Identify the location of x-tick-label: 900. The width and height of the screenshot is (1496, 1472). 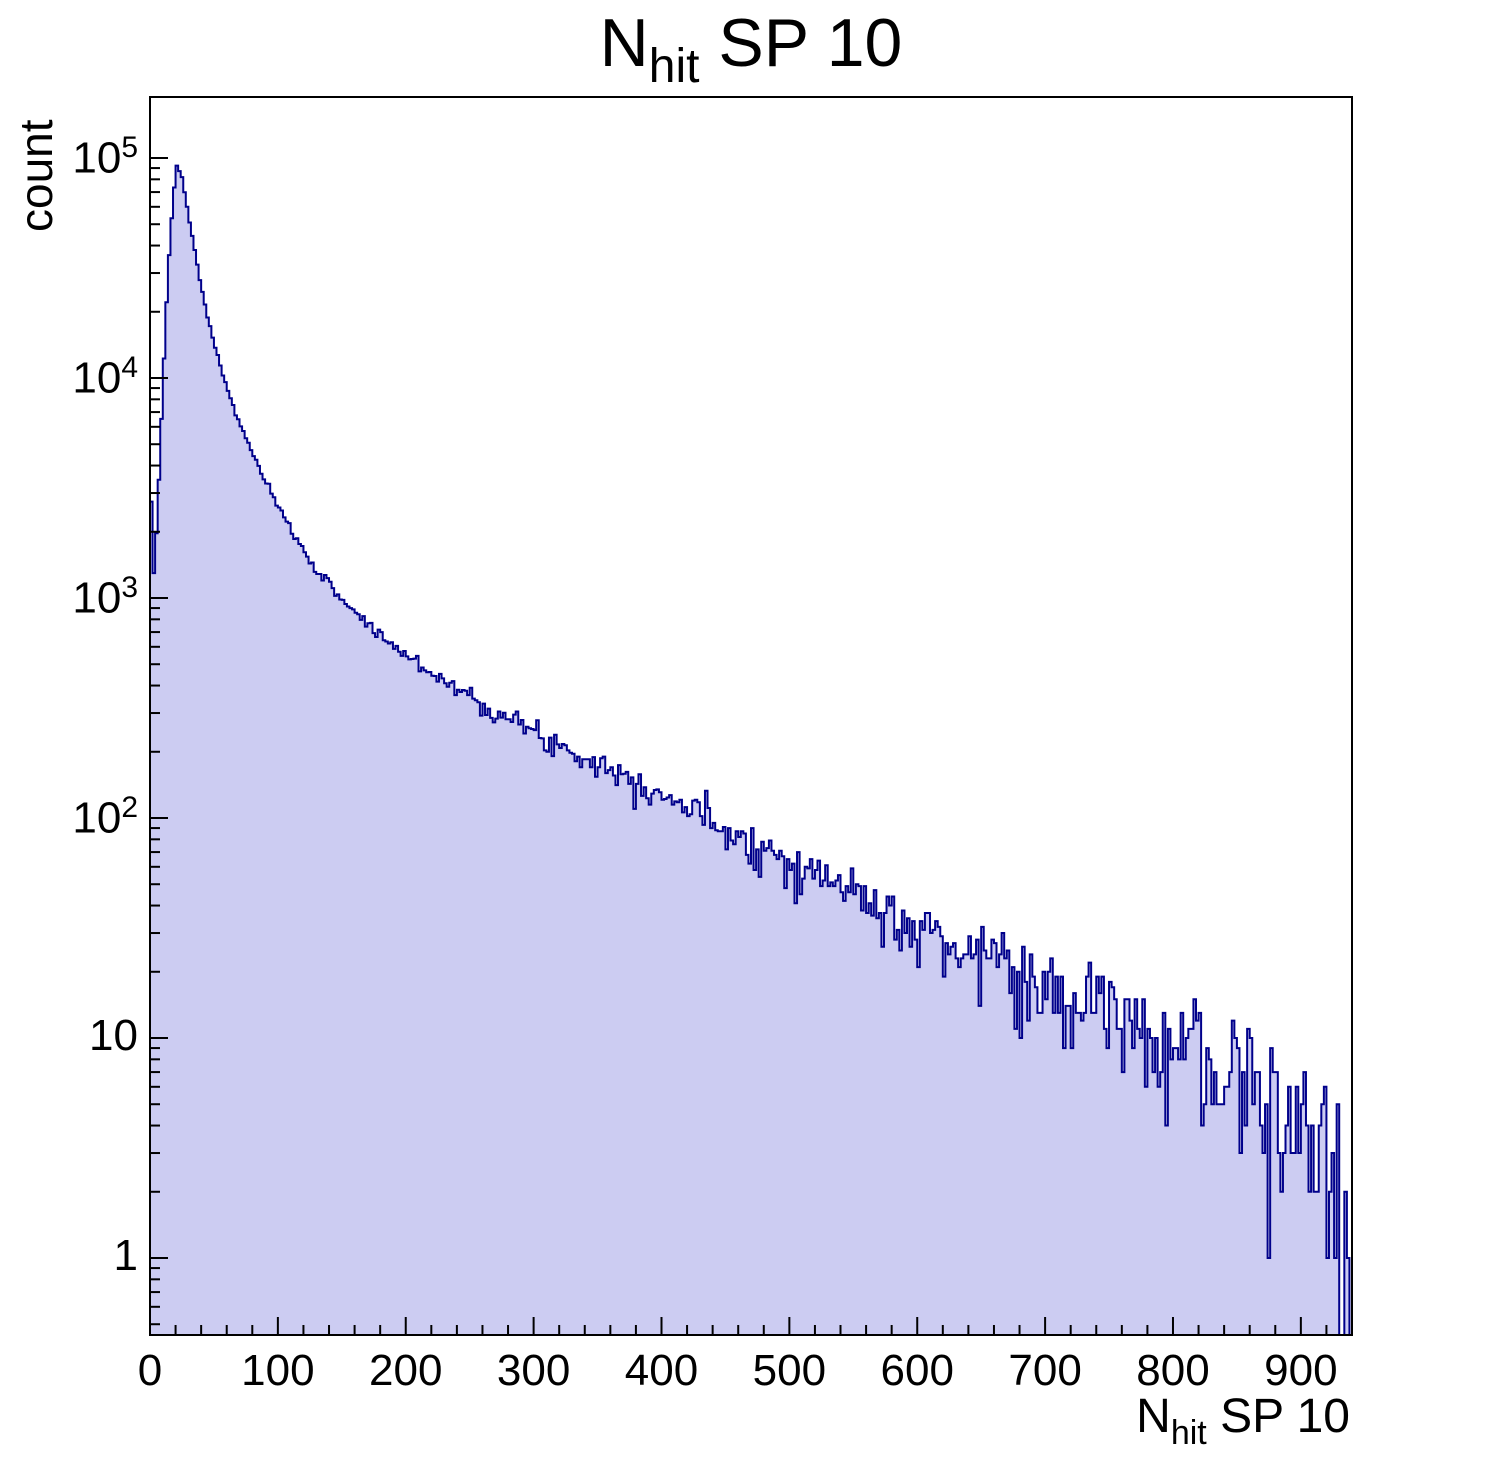
(1301, 1370).